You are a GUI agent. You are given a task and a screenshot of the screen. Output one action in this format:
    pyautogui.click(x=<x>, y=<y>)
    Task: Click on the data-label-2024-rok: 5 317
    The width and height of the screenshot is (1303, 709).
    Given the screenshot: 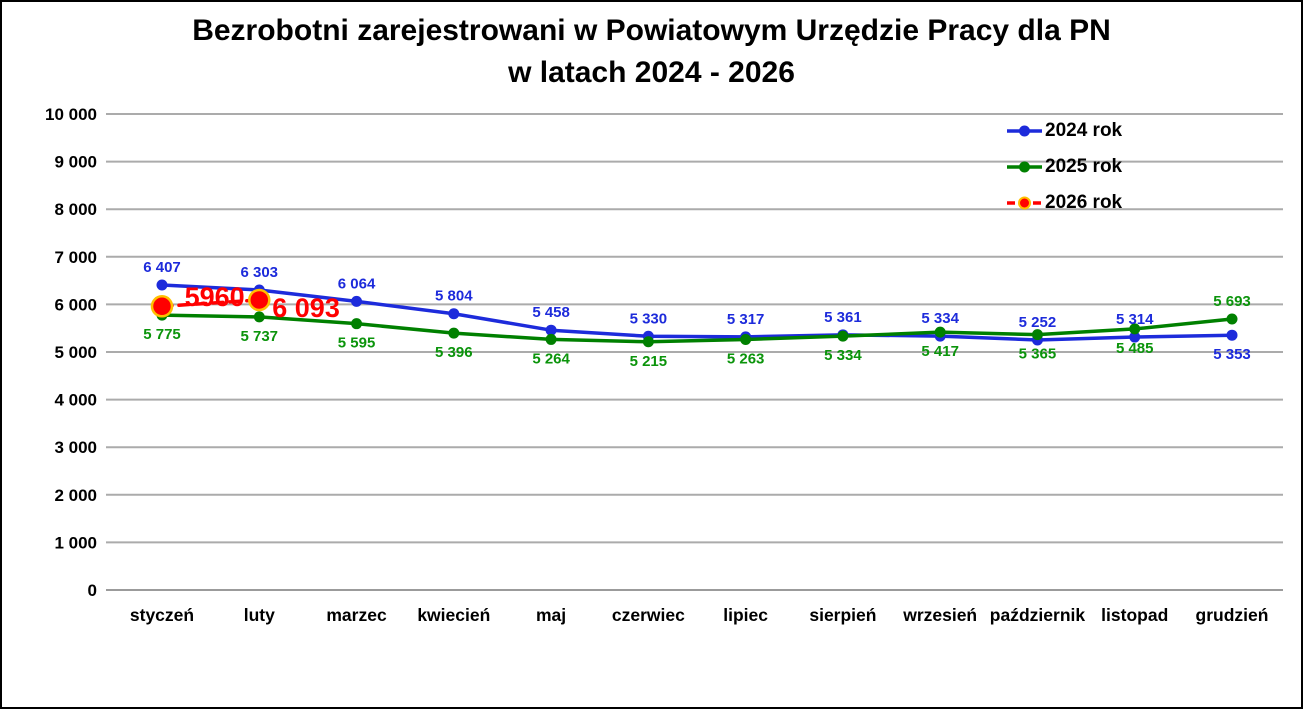 What is the action you would take?
    pyautogui.click(x=746, y=319)
    